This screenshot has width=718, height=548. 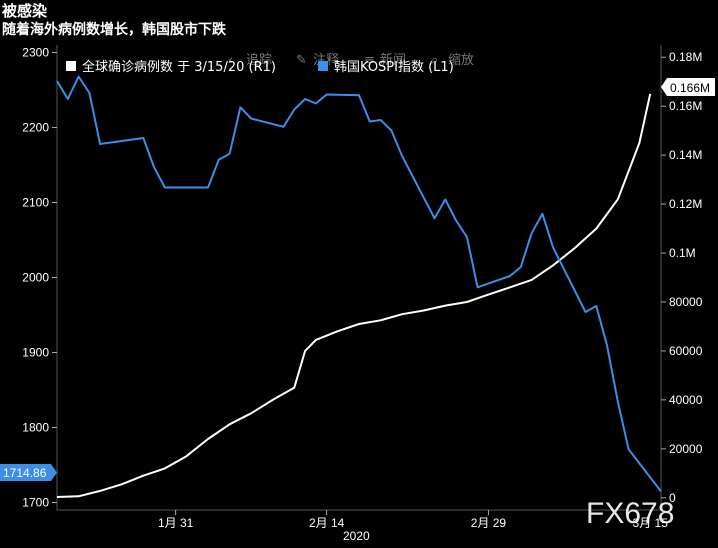 I want to click on left-tick-label: 1900, so click(x=35, y=353).